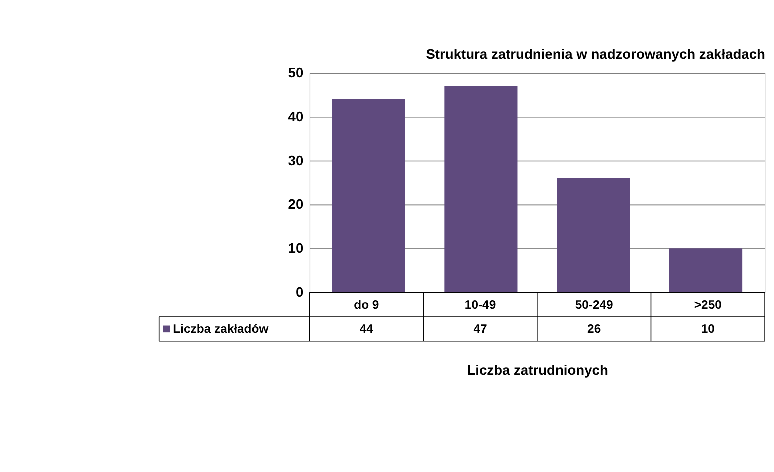 Image resolution: width=774 pixels, height=472 pixels. I want to click on chart-title: Struktura zatrudnienia w nadzorowanych zakładach, so click(596, 54).